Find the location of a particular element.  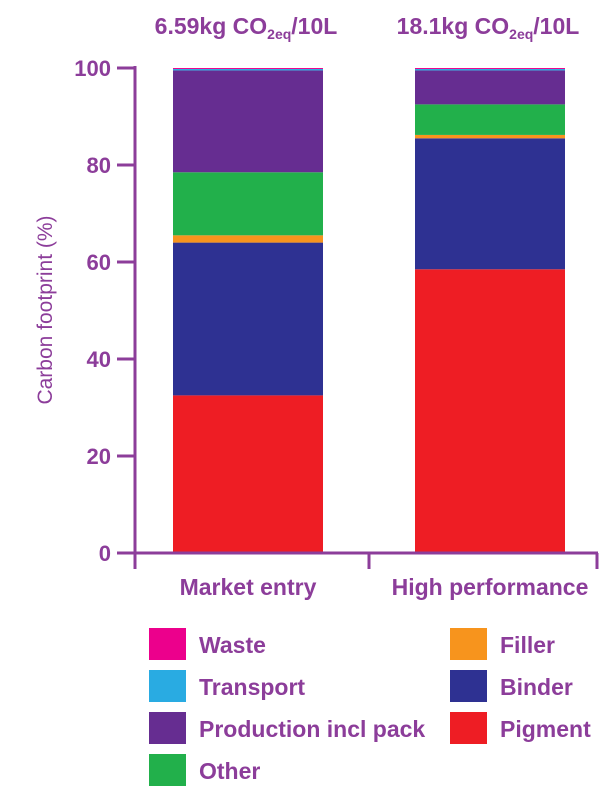

bar-header-1: 6.59kg CO2eq/10L is located at coordinates (246, 27).